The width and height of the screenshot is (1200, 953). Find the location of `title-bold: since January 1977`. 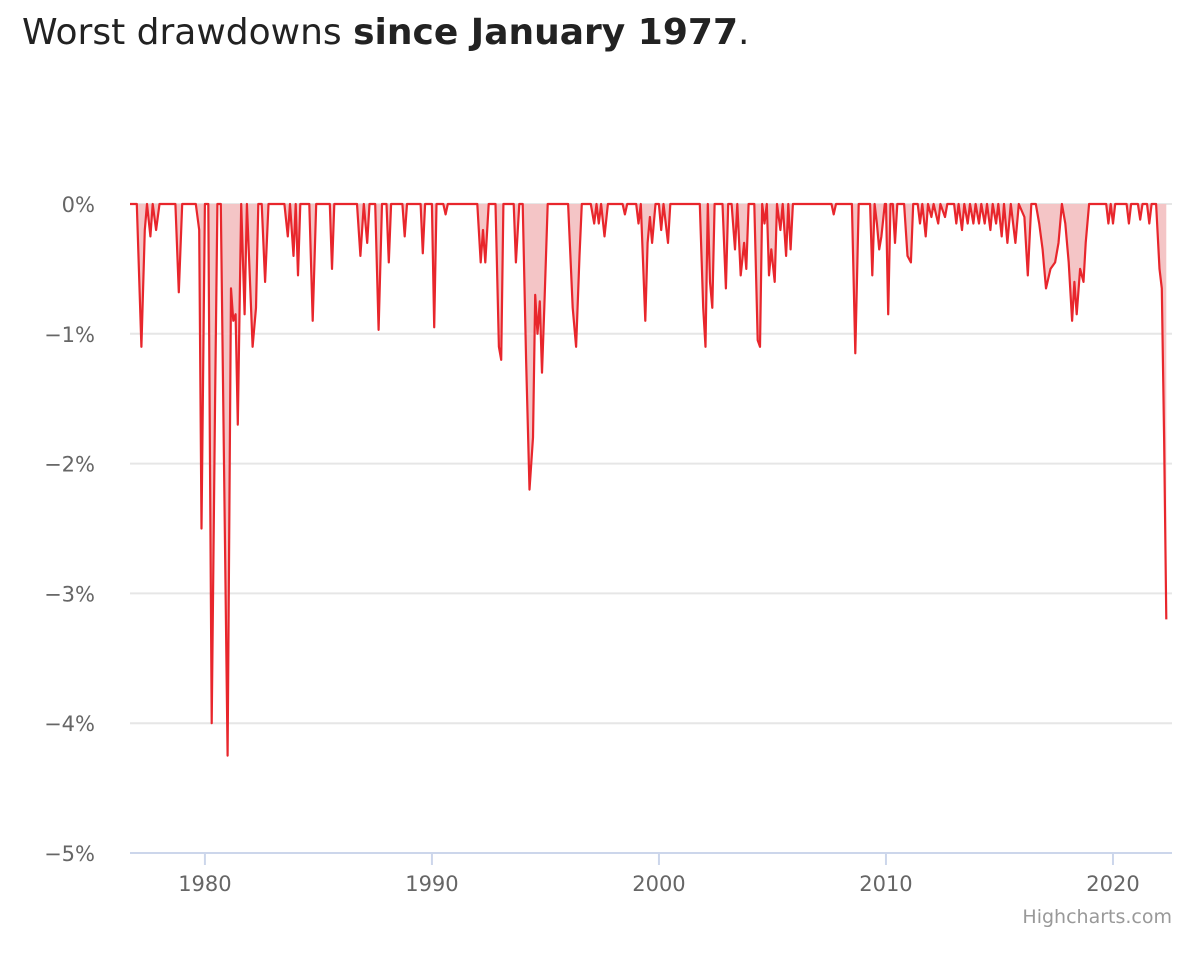

title-bold: since January 1977 is located at coordinates (545, 32).